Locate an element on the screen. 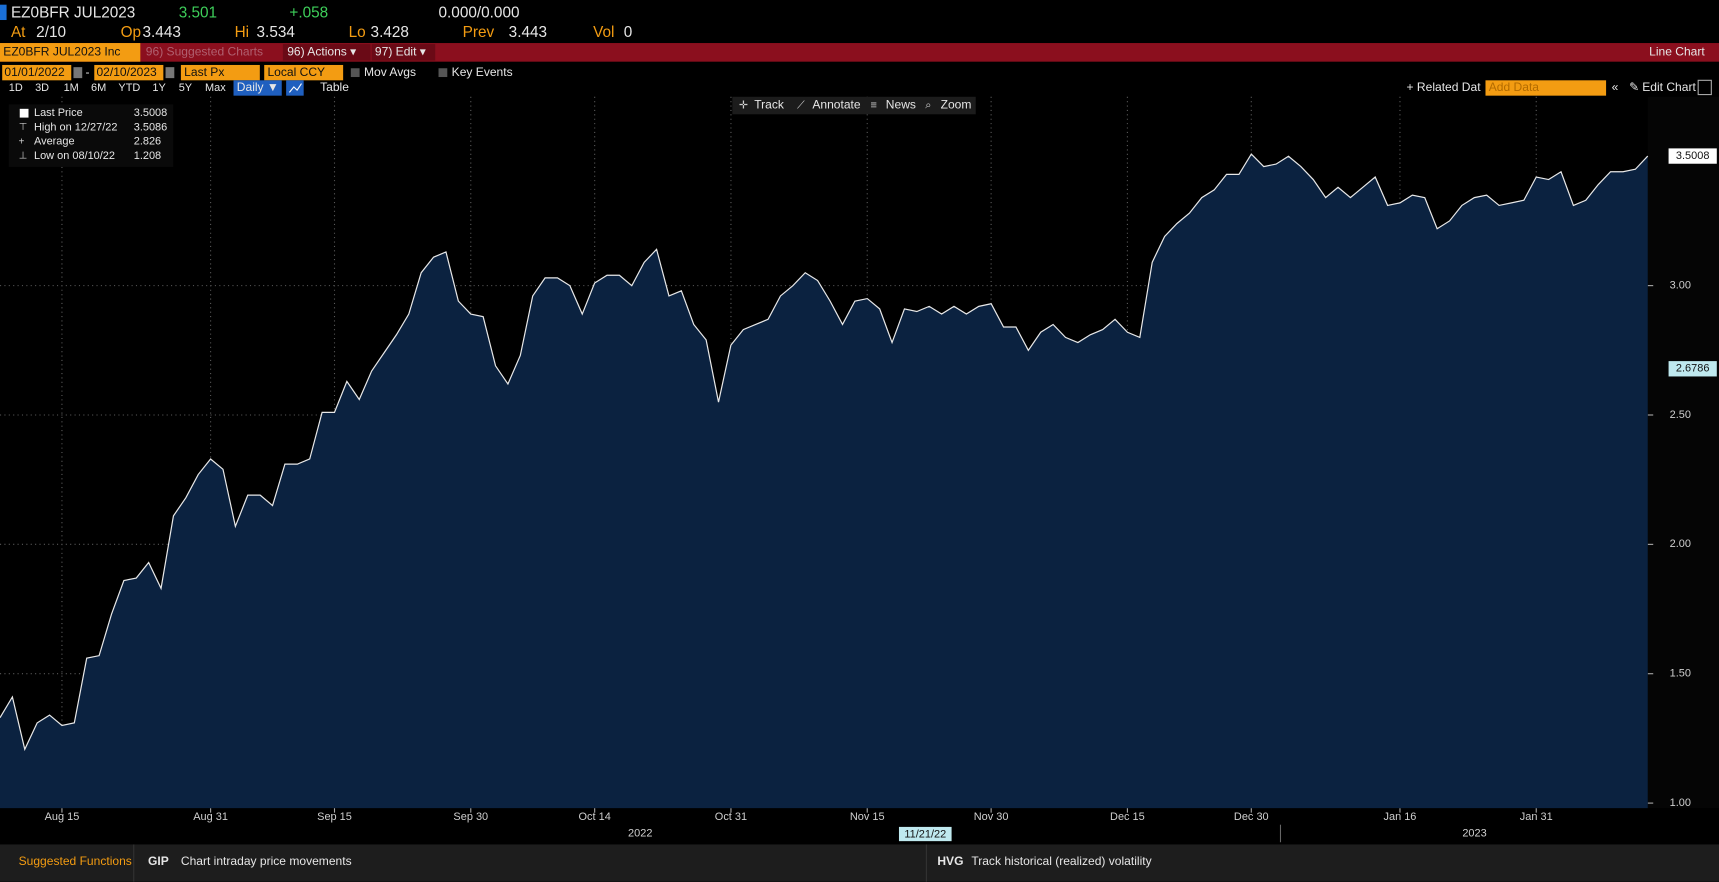  price-tag is located at coordinates (1692, 156).